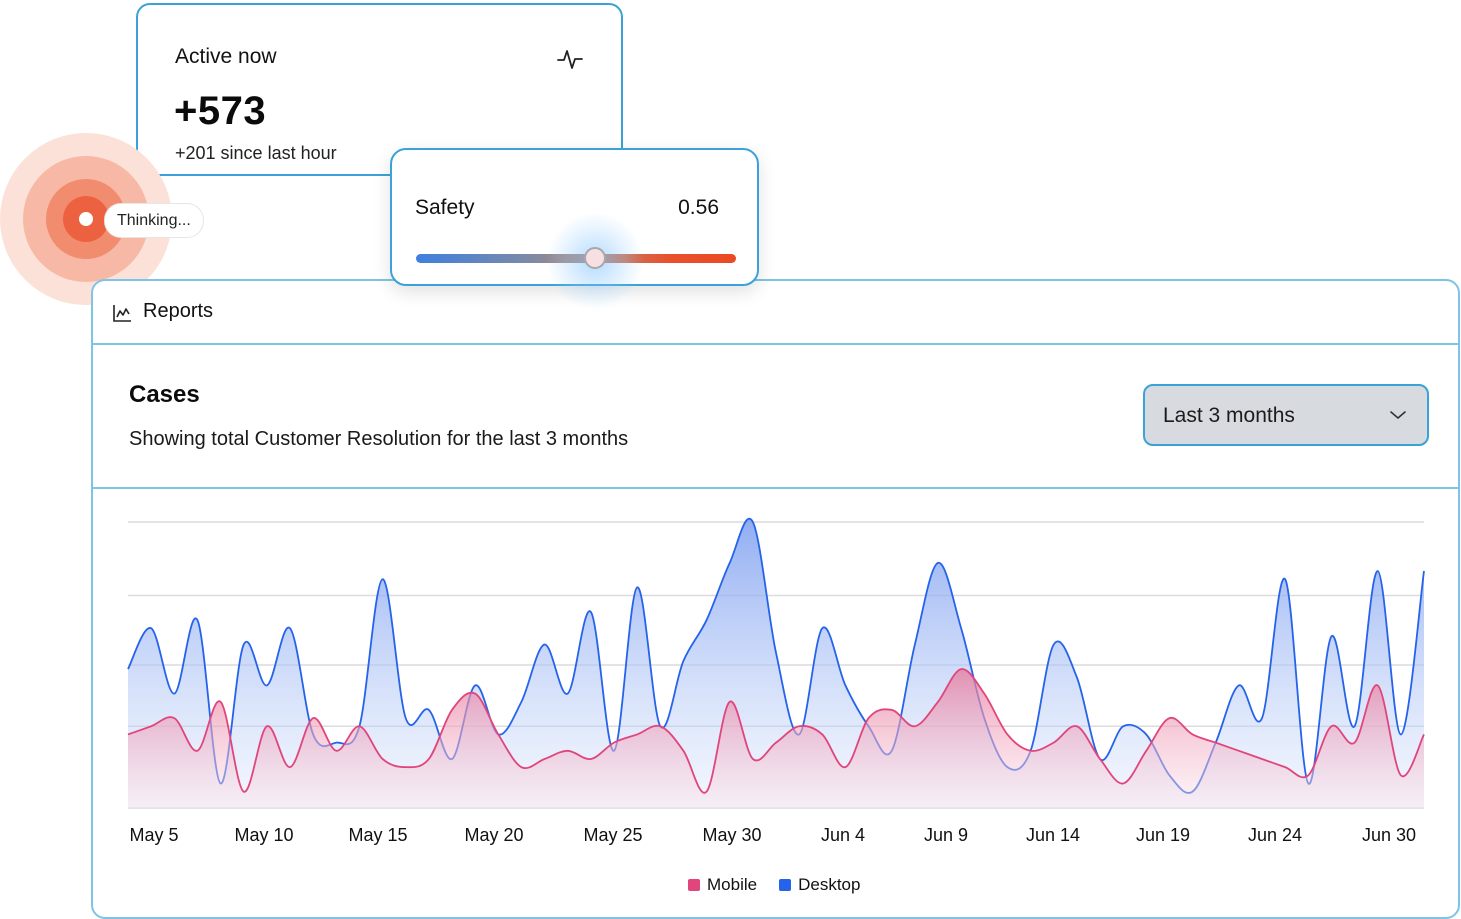 Image resolution: width=1461 pixels, height=919 pixels. Describe the element at coordinates (1053, 835) in the screenshot. I see `x-tick-label: Jun 14` at that location.